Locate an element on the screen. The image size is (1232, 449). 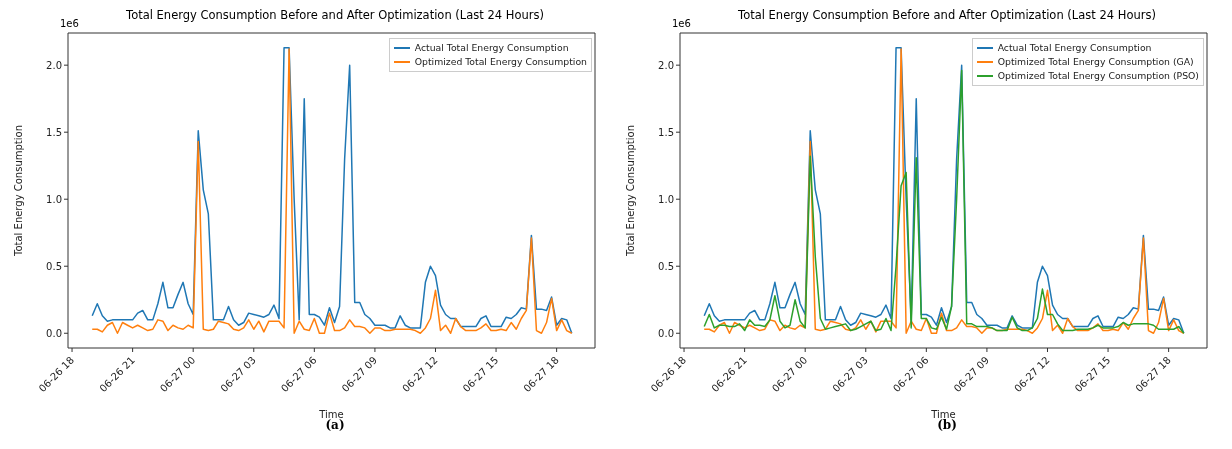
text: (a) is located at coordinates (335, 425).